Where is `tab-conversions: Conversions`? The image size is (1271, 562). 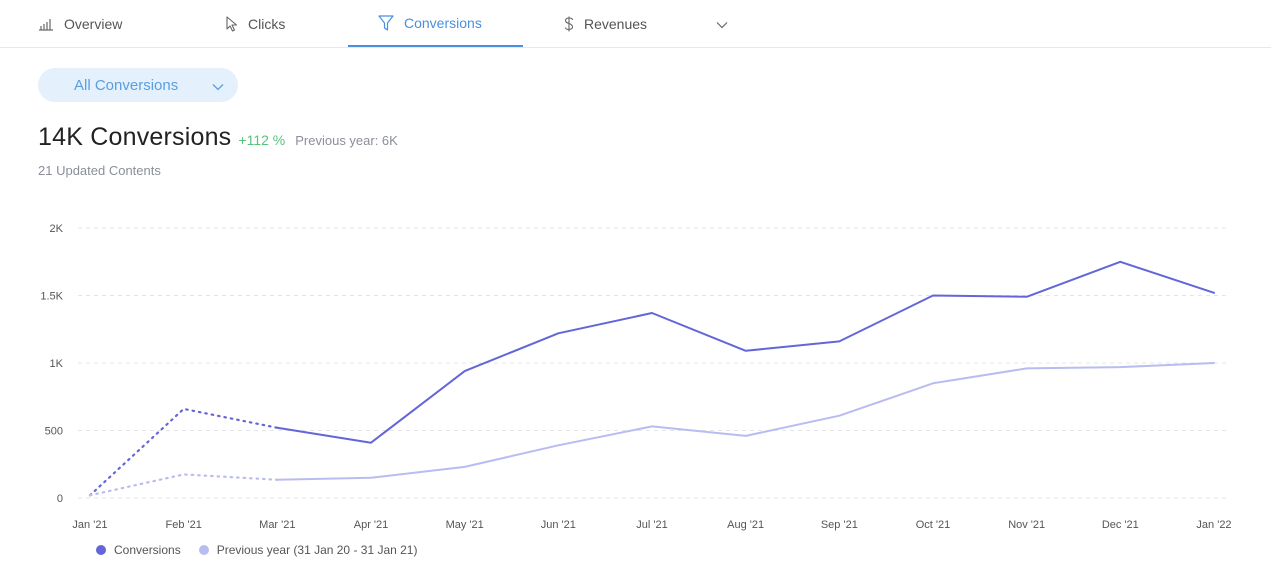
tab-conversions: Conversions is located at coordinates (435, 23).